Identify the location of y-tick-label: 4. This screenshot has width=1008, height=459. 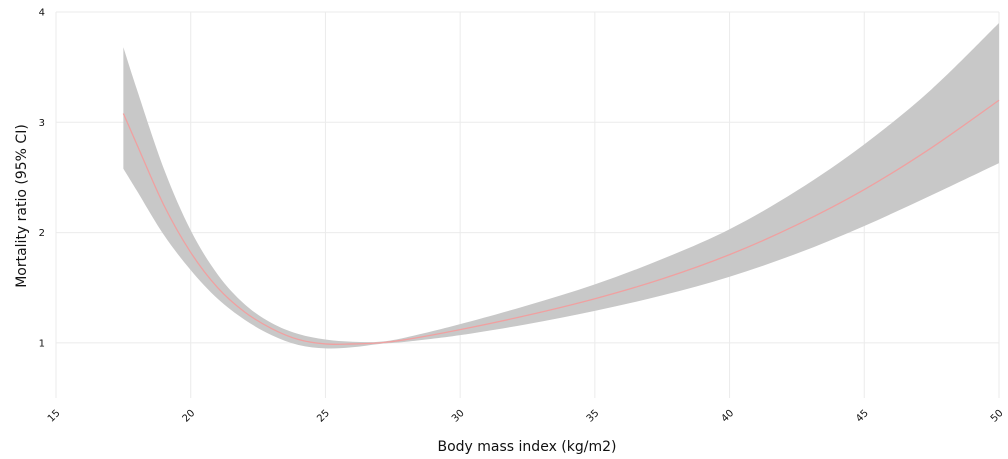
(42, 13).